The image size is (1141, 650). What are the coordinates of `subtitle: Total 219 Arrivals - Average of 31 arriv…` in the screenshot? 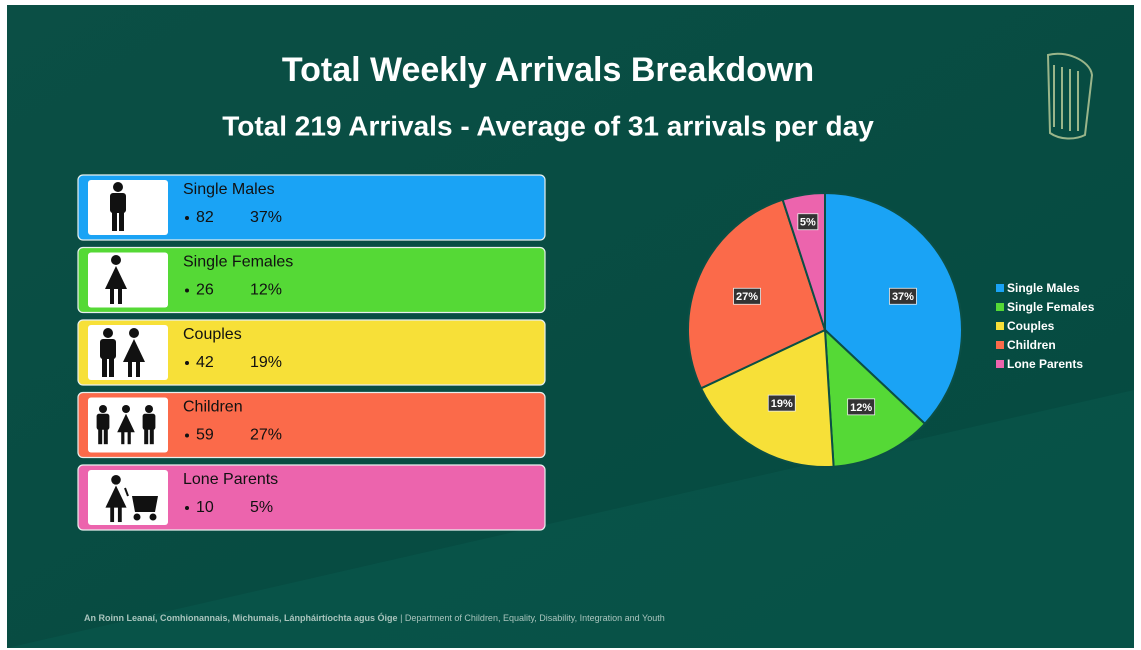 It's located at (548, 125).